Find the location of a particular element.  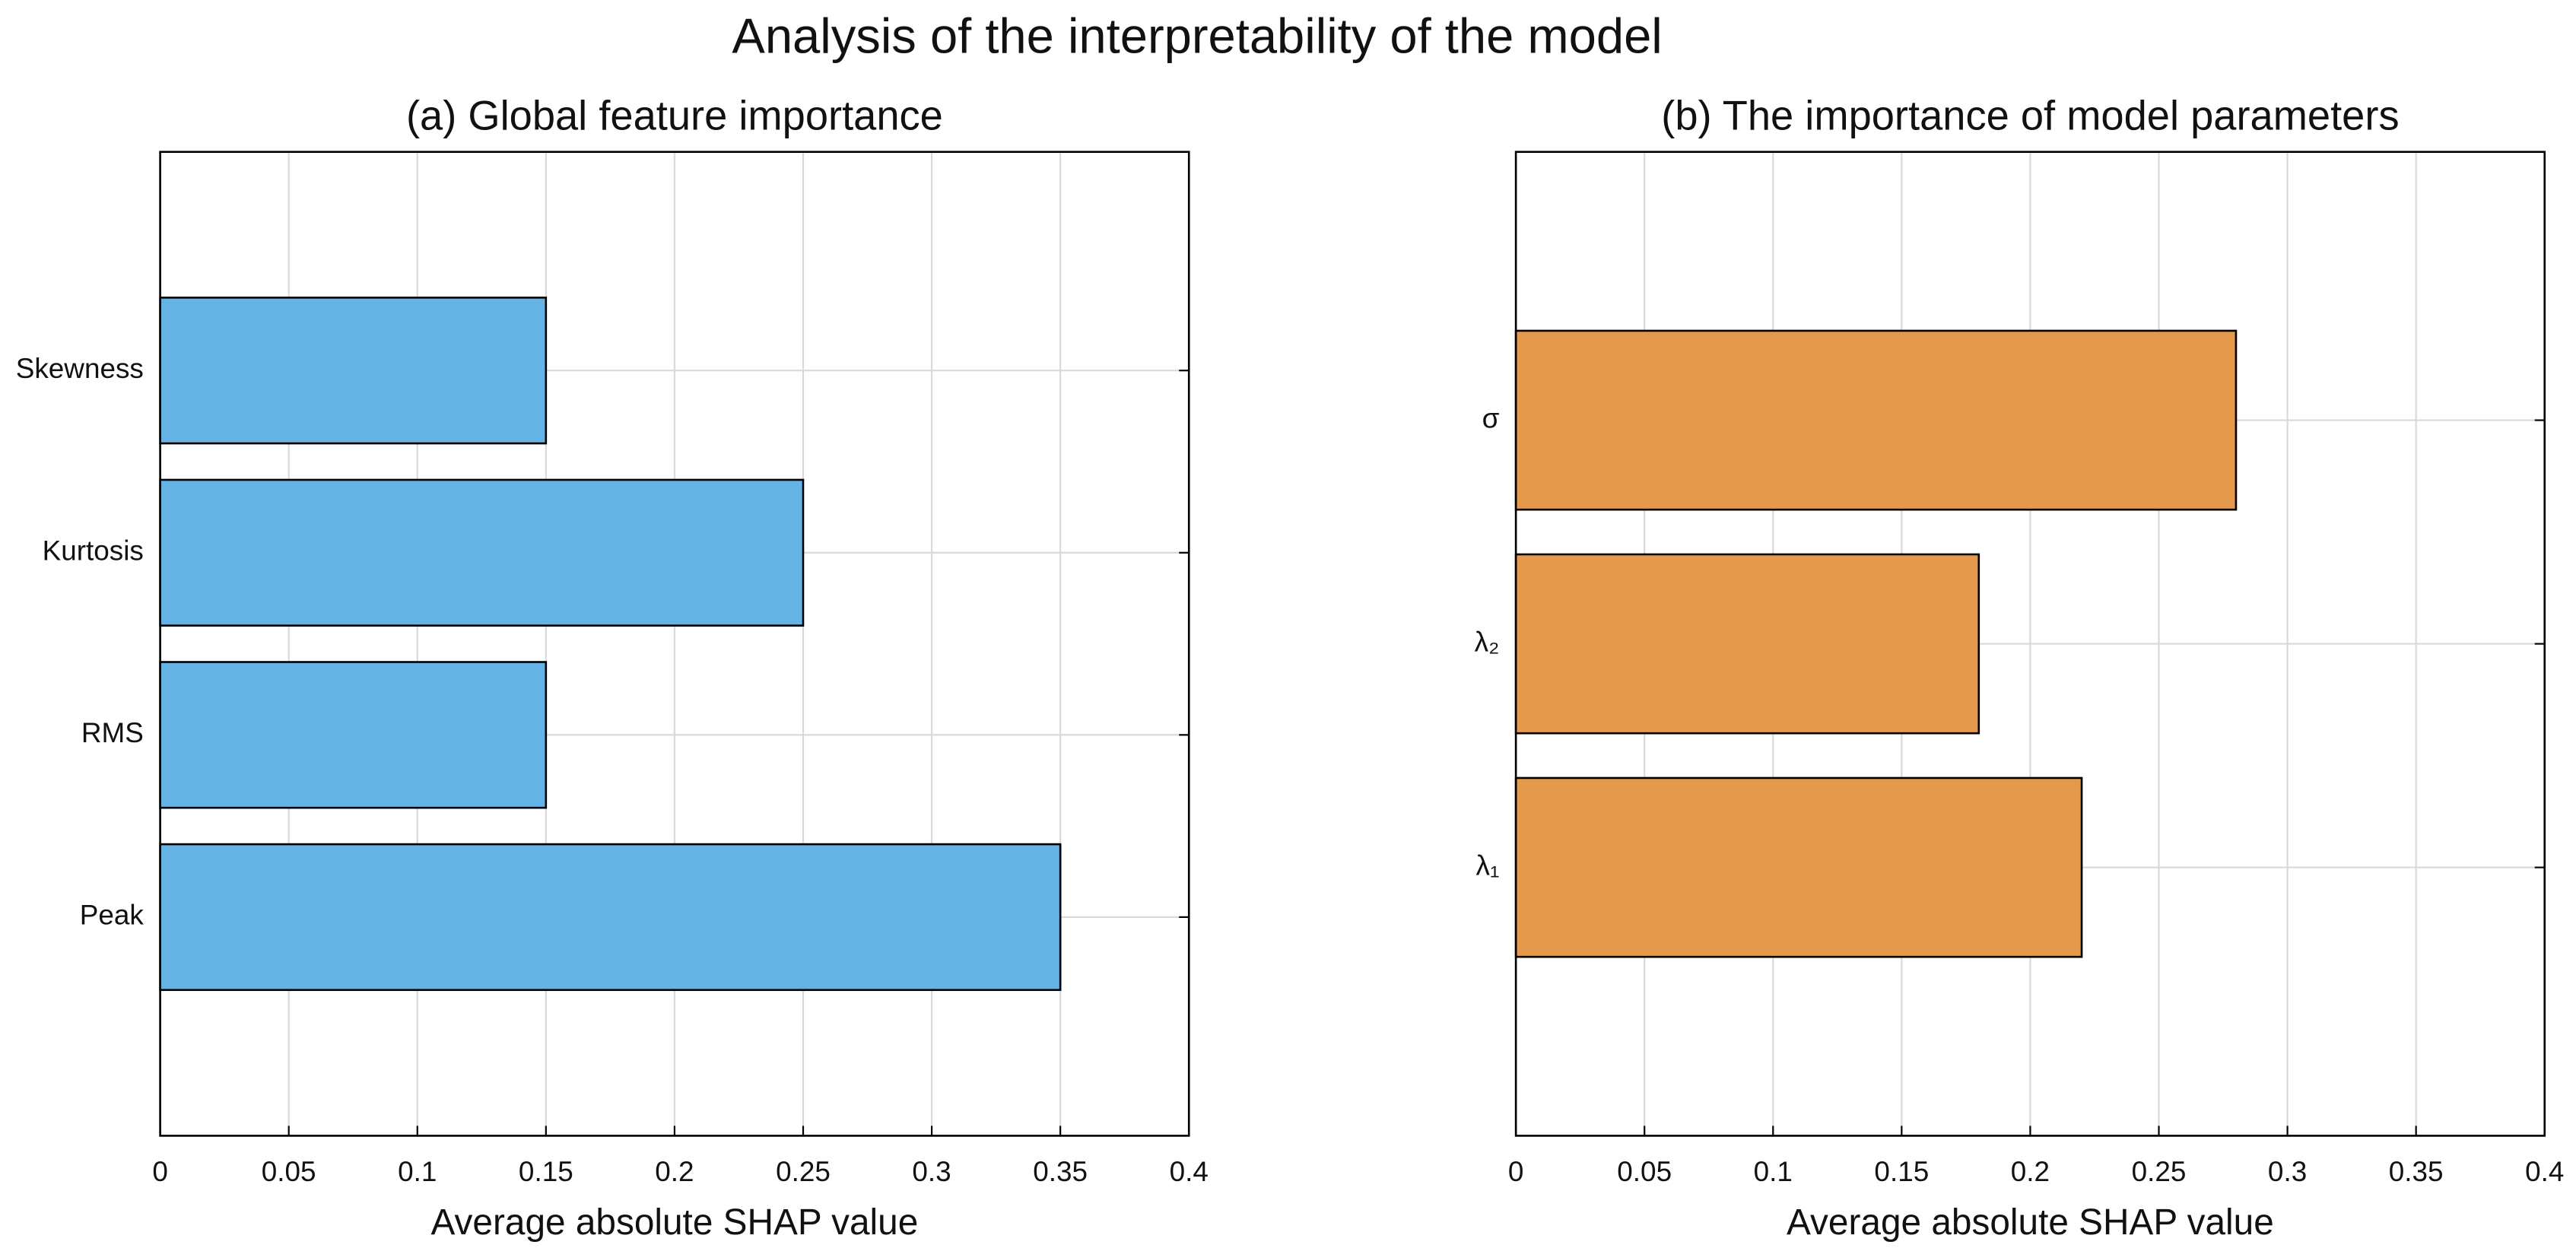

chart-title: (b) The importance of model parameters is located at coordinates (2030, 116).